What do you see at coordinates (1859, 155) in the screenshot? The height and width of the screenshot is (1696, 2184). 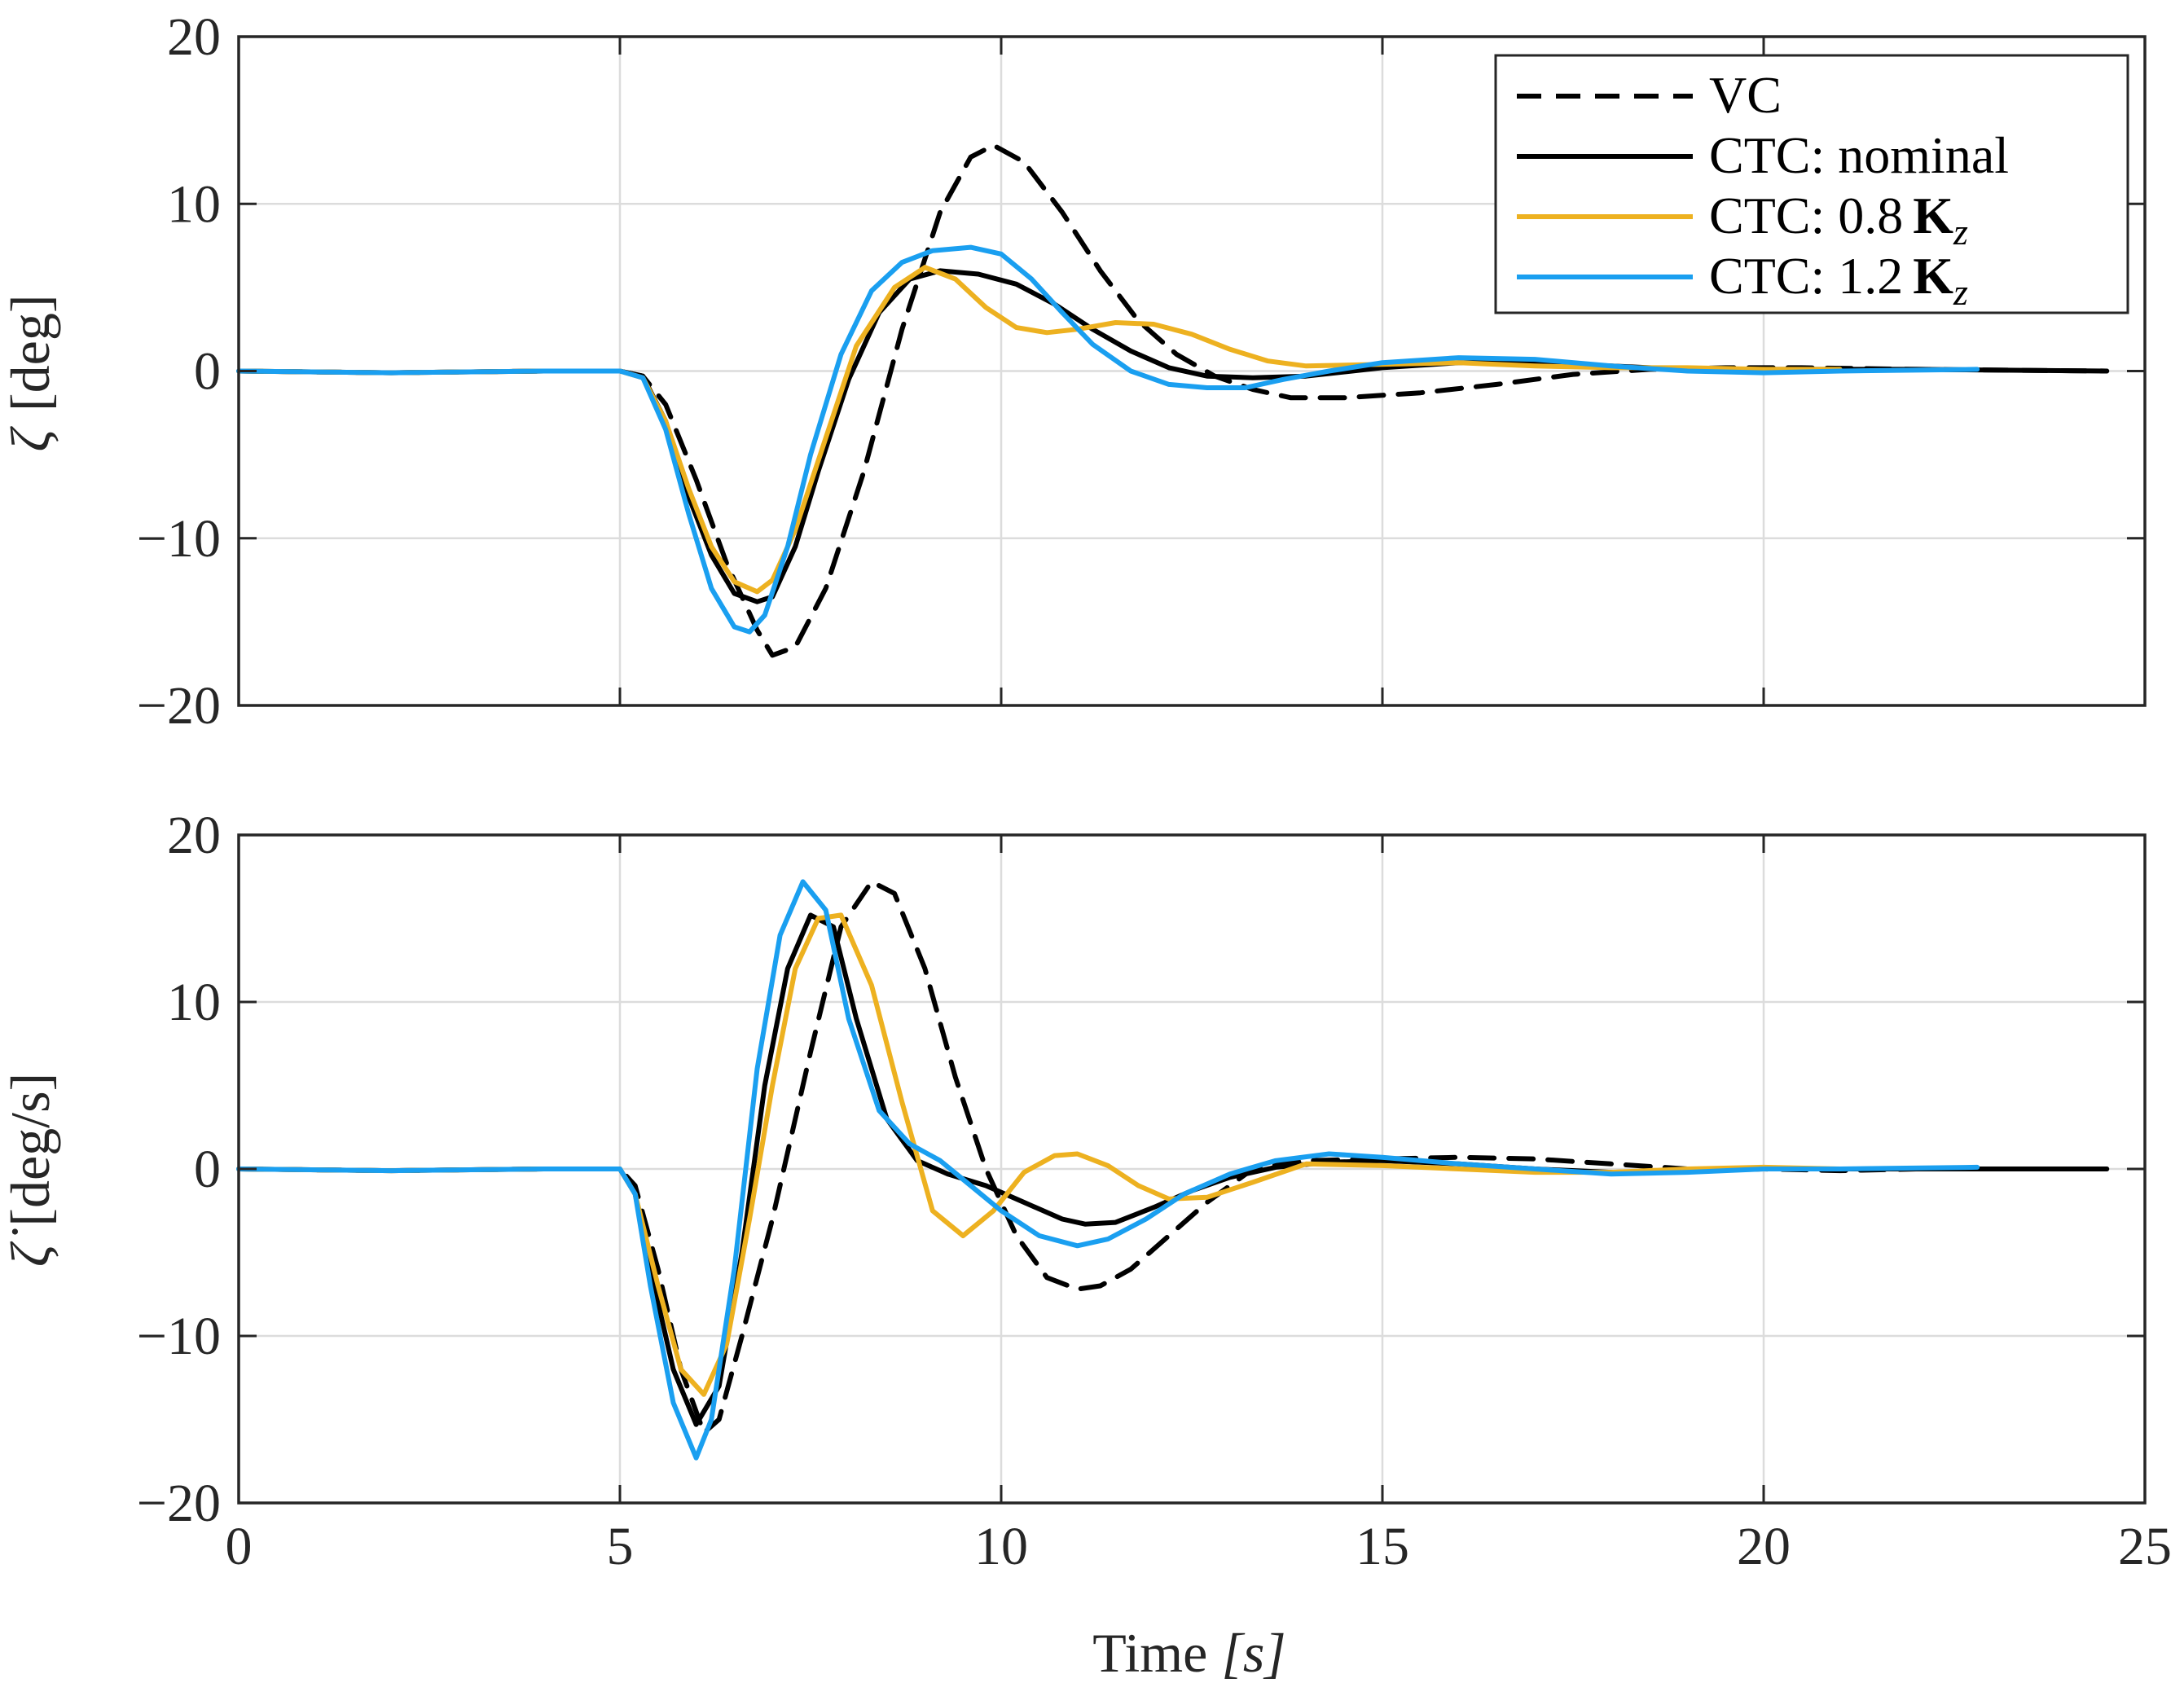 I see `legend-label-ctc-nominal: CTC: nominal` at bounding box center [1859, 155].